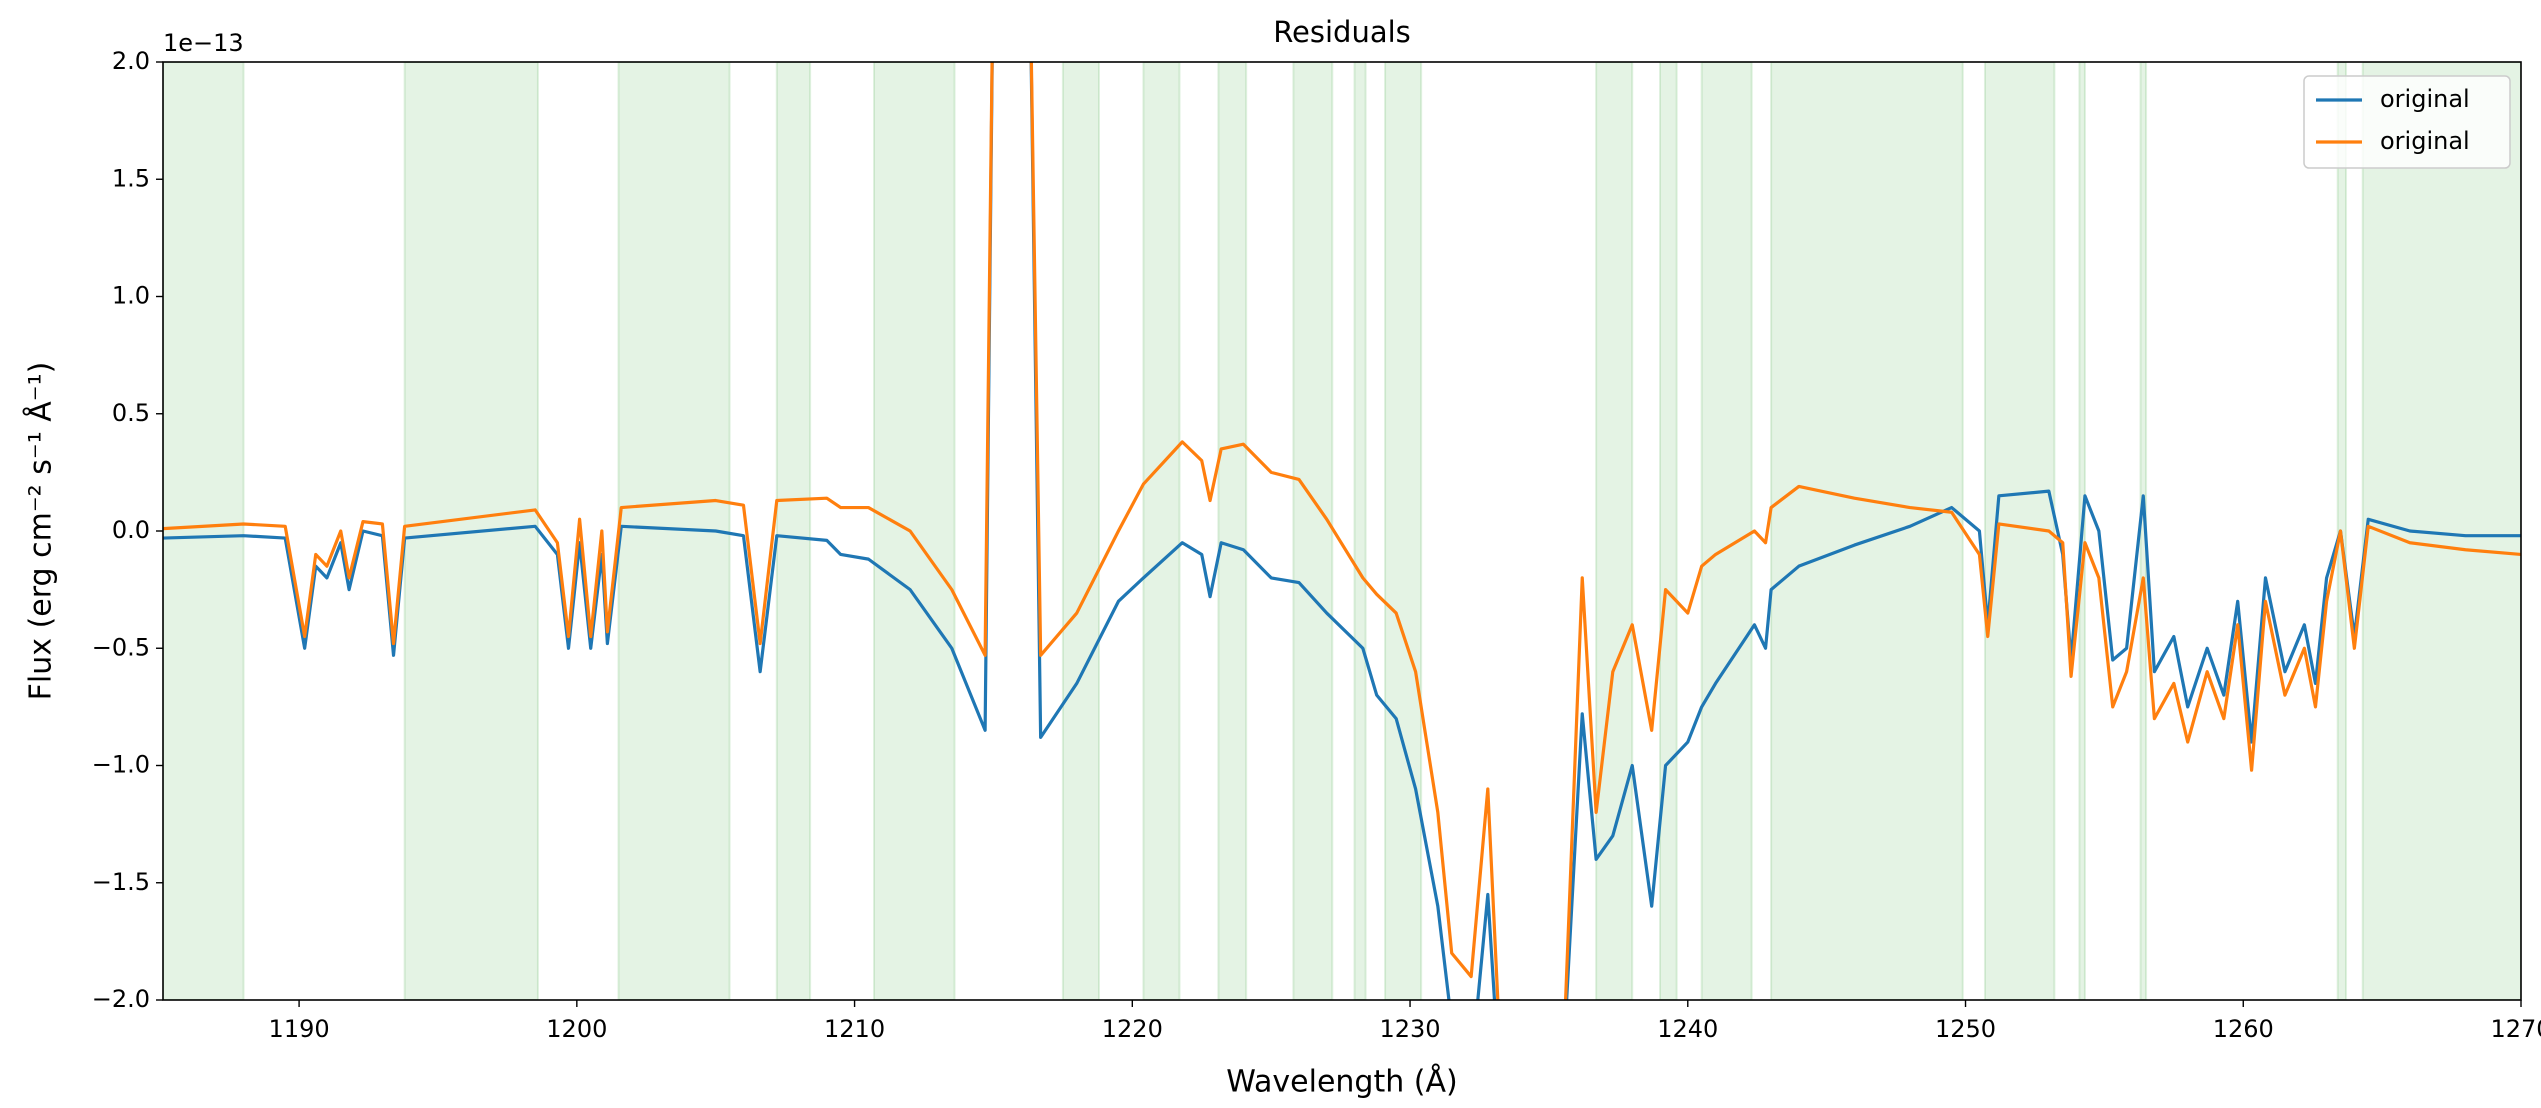  Describe the element at coordinates (1341, 1082) in the screenshot. I see `x-axis-label: Wavelength (Å)` at that location.